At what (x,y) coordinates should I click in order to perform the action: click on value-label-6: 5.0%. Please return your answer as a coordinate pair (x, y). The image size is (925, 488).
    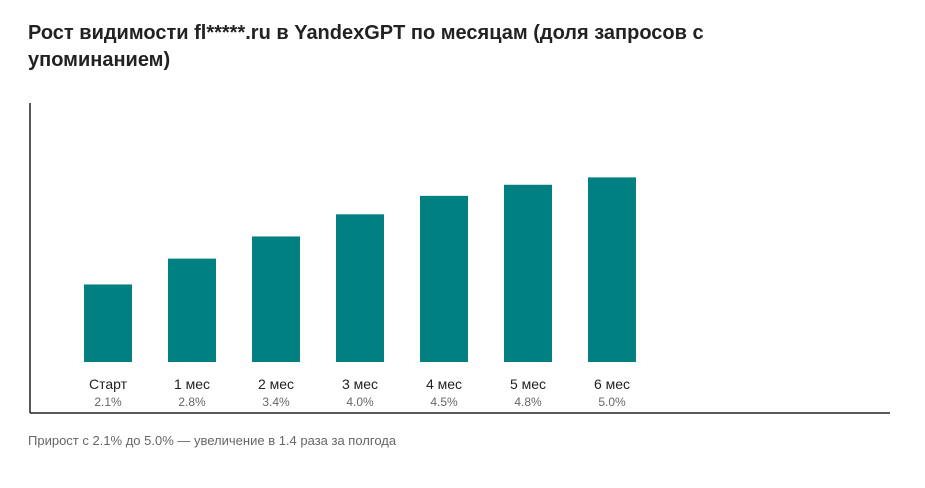
    Looking at the image, I should click on (612, 402).